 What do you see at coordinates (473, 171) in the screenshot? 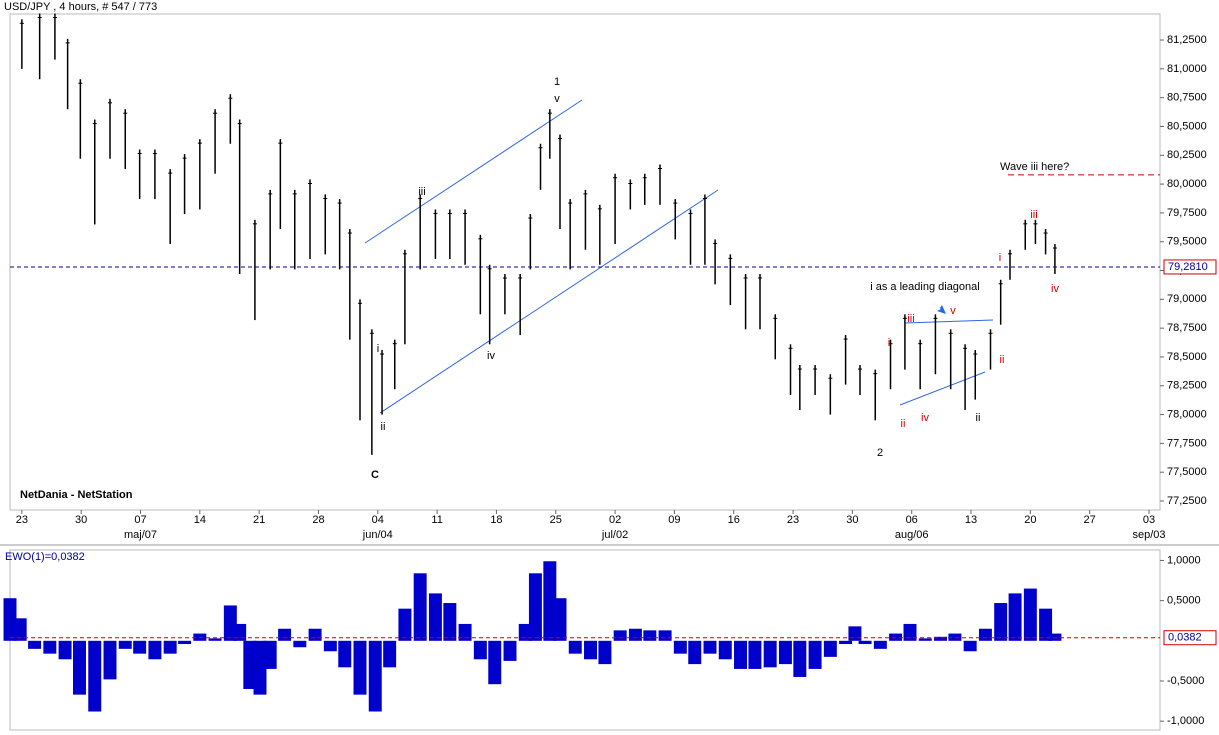
I see `channel-upper` at bounding box center [473, 171].